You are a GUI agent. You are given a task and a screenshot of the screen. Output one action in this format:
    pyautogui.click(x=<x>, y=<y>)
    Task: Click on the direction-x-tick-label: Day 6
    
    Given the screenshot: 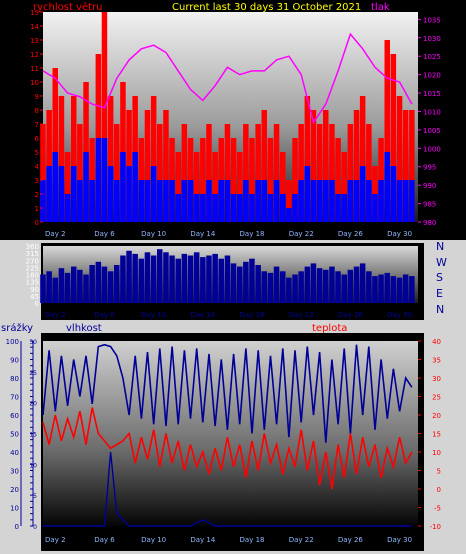 What is the action you would take?
    pyautogui.click(x=104, y=315)
    